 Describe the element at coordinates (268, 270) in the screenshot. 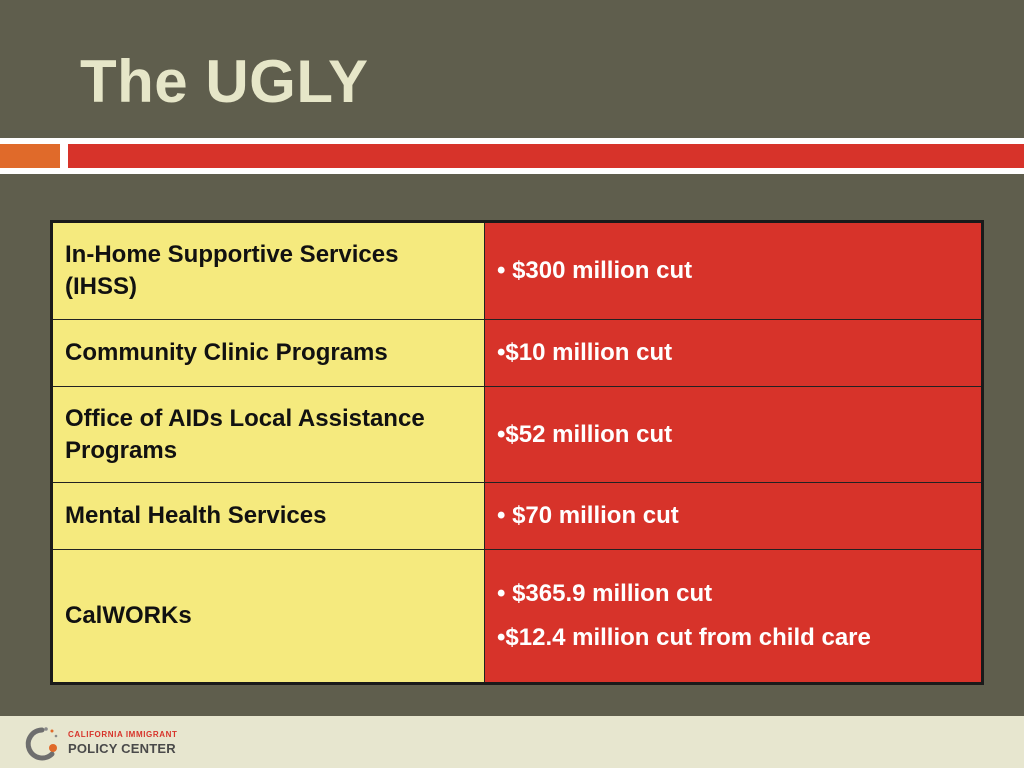

I see `program-cell: In-Home Supportive Services (IHSS)` at that location.